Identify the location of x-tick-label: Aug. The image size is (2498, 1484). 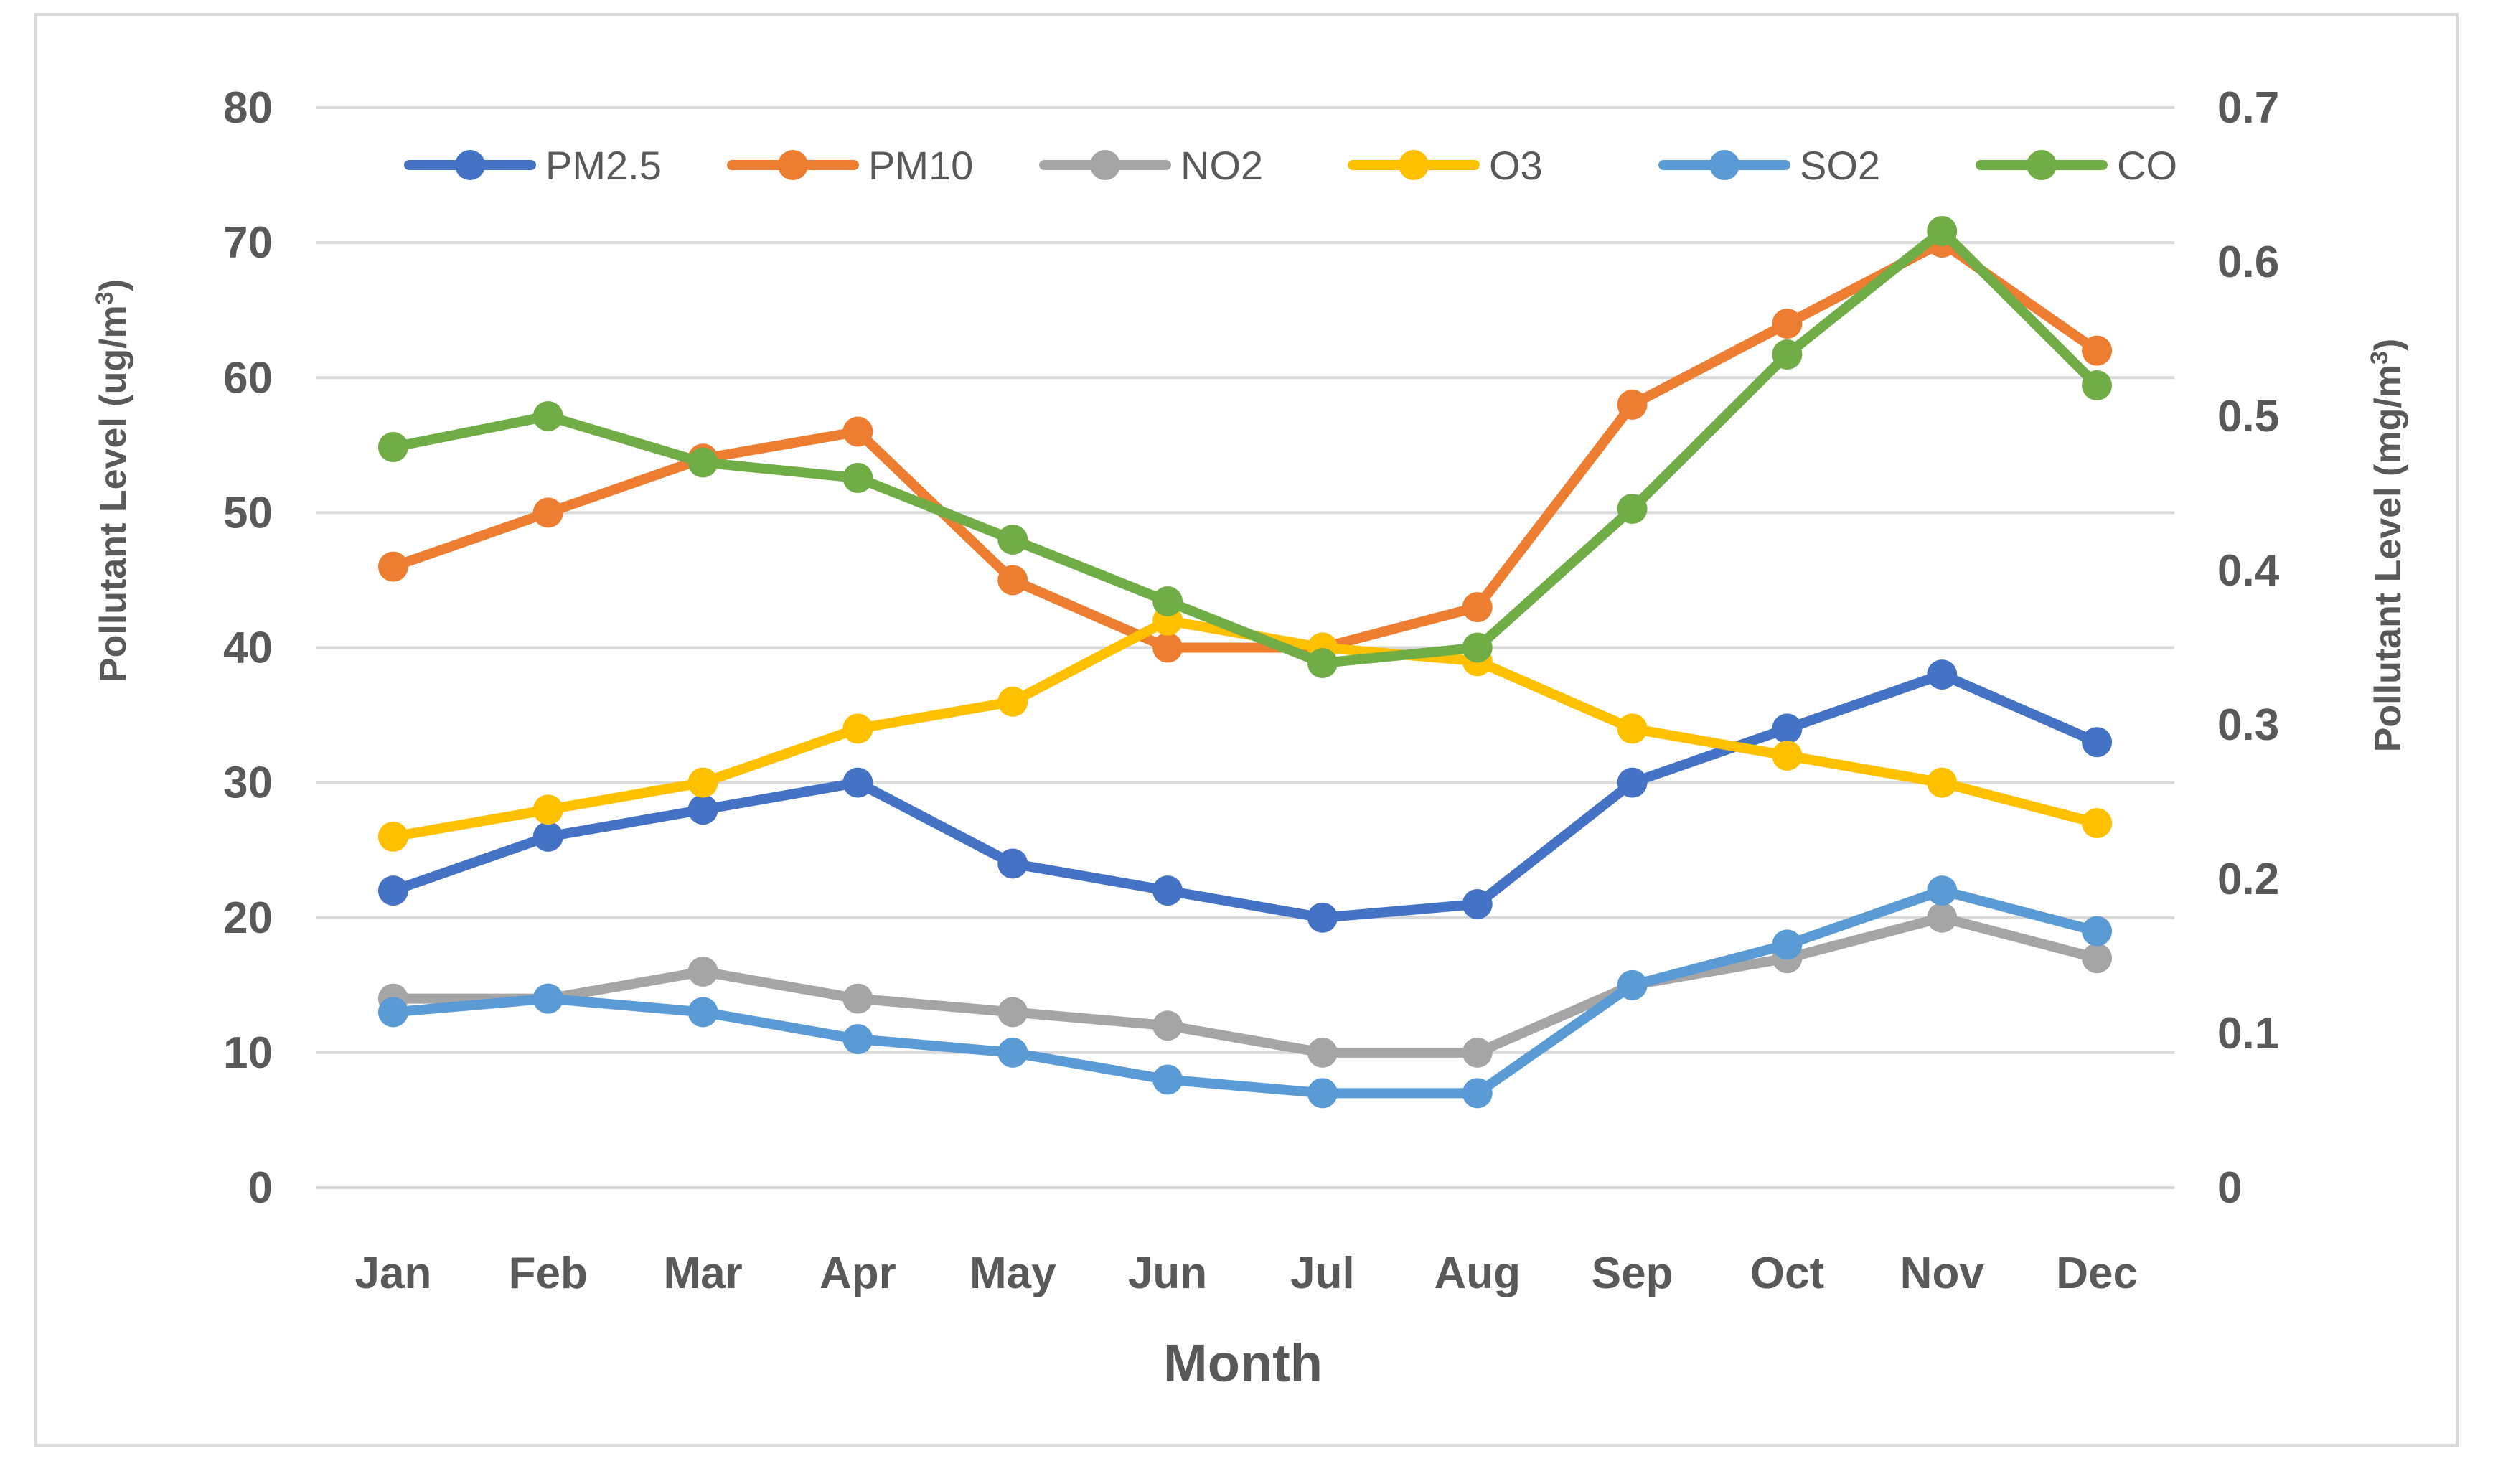
(1477, 1273).